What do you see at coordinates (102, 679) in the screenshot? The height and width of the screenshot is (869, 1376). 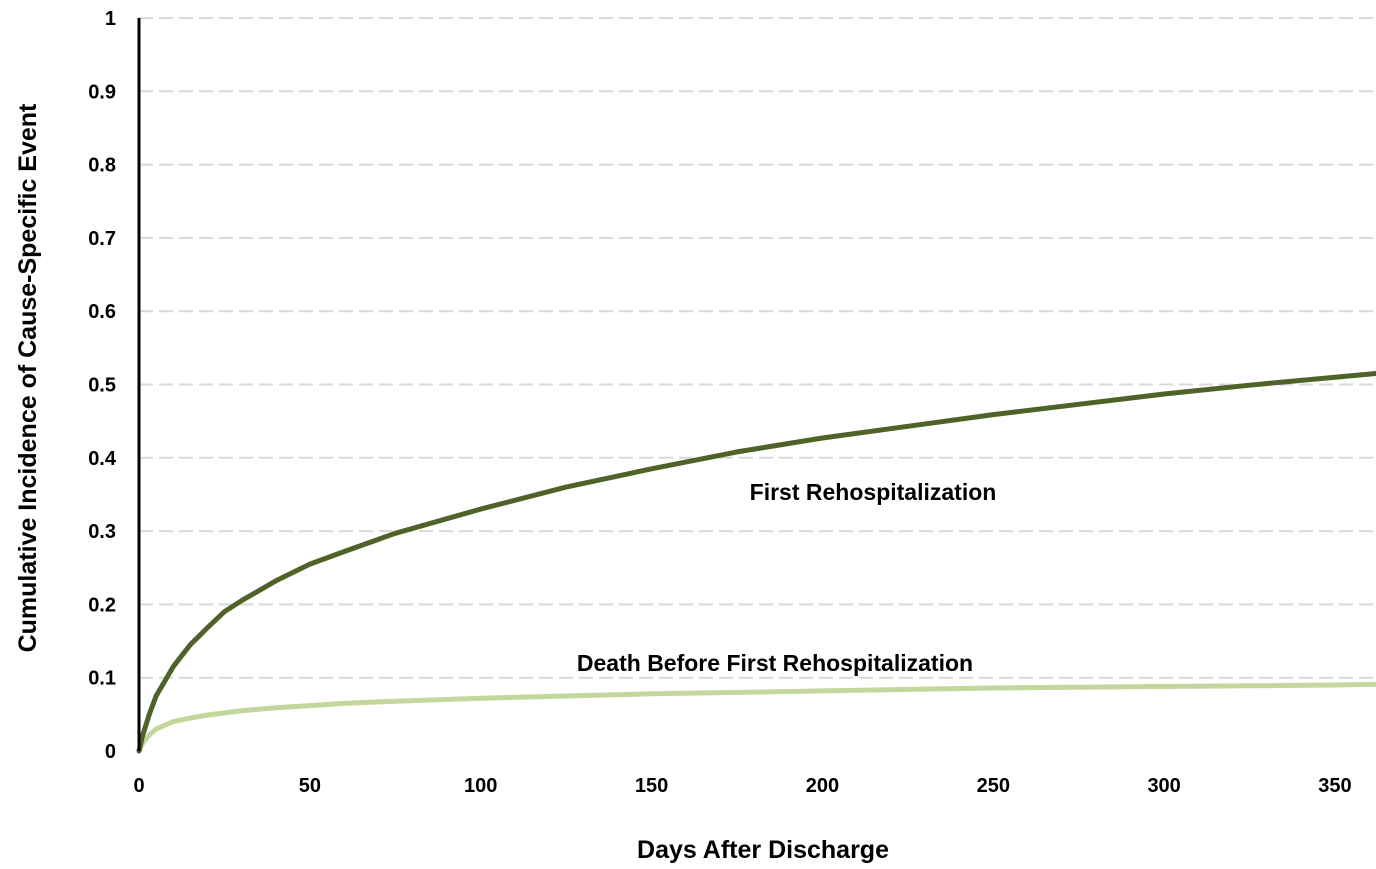 I see `y-tick-label: 0.1` at bounding box center [102, 679].